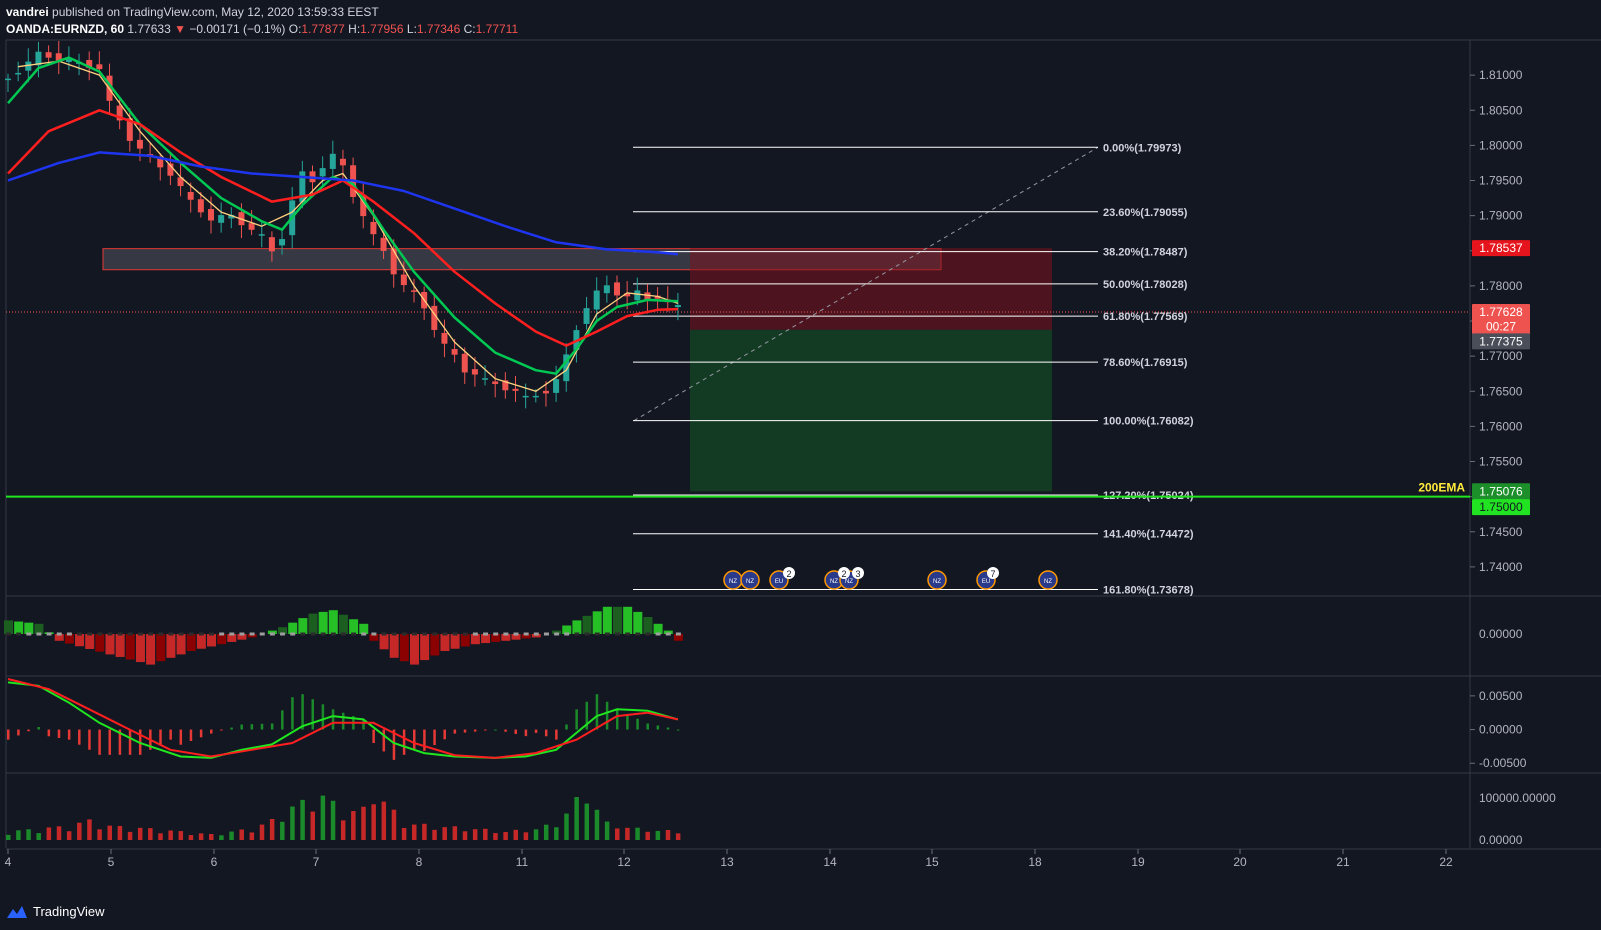 The image size is (1601, 930). I want to click on fib-trend-line, so click(866, 284).